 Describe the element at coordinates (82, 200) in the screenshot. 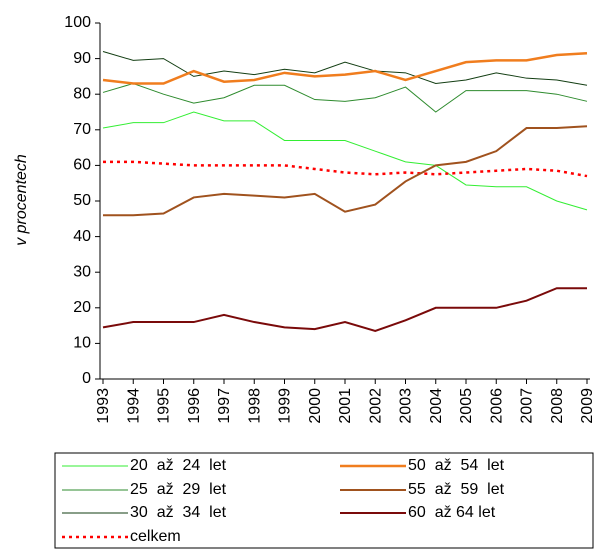

I see `y-tick-label: 50` at that location.